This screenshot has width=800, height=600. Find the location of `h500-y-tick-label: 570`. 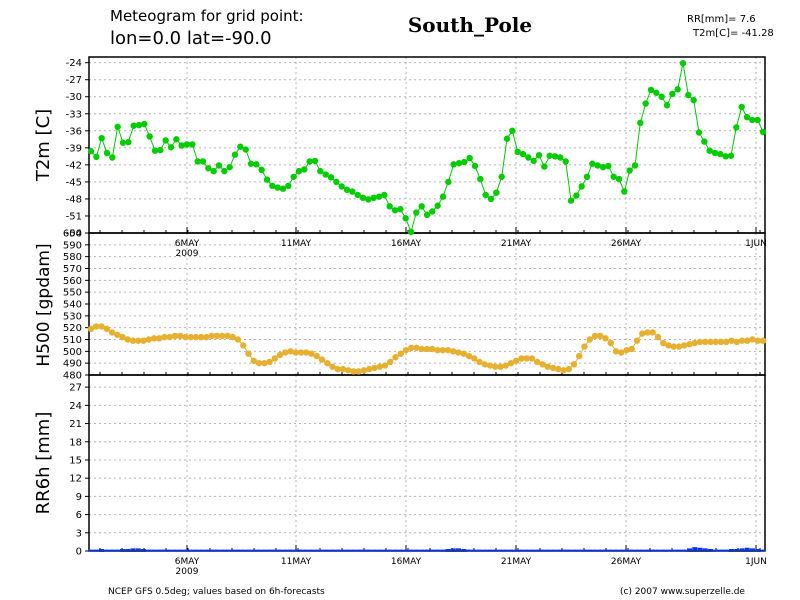

h500-y-tick-label: 570 is located at coordinates (72, 269).